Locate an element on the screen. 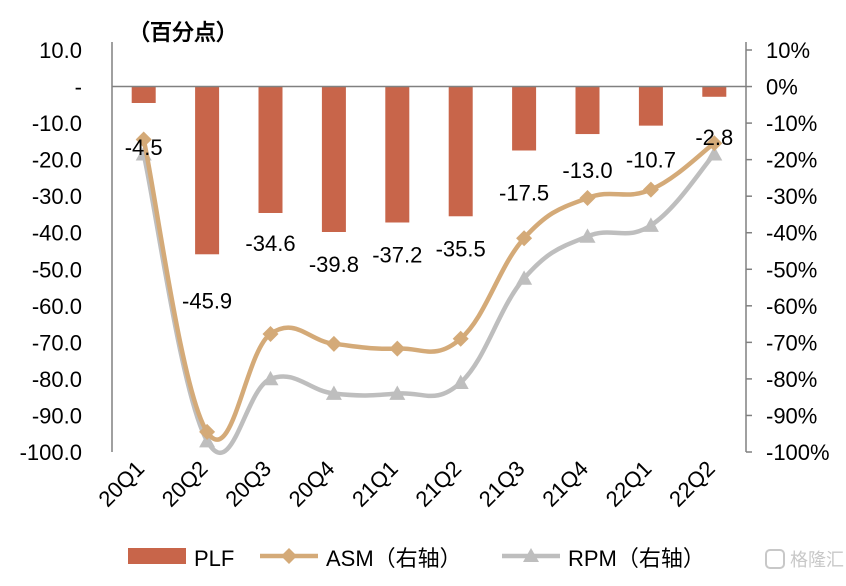  x-tick-label: 20Q1 is located at coordinates (121, 484).